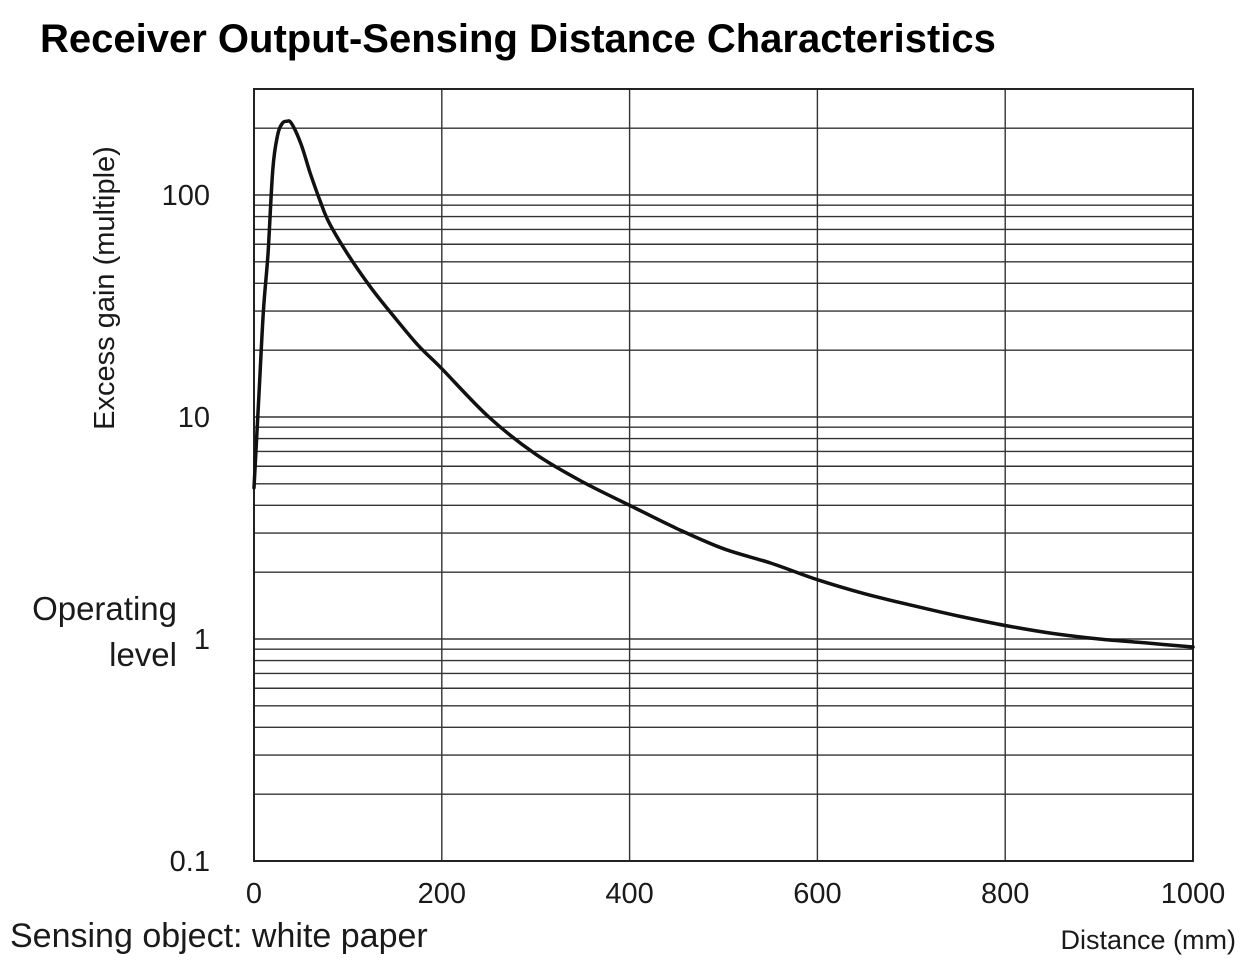 Image resolution: width=1244 pixels, height=974 pixels. I want to click on x-tick-label-0: 0, so click(254, 894).